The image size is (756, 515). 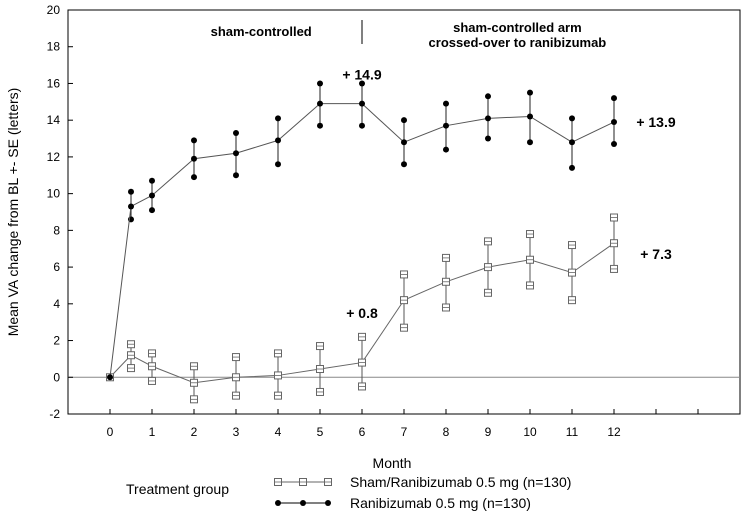 What do you see at coordinates (56, 341) in the screenshot?
I see `y-tick-label: 2` at bounding box center [56, 341].